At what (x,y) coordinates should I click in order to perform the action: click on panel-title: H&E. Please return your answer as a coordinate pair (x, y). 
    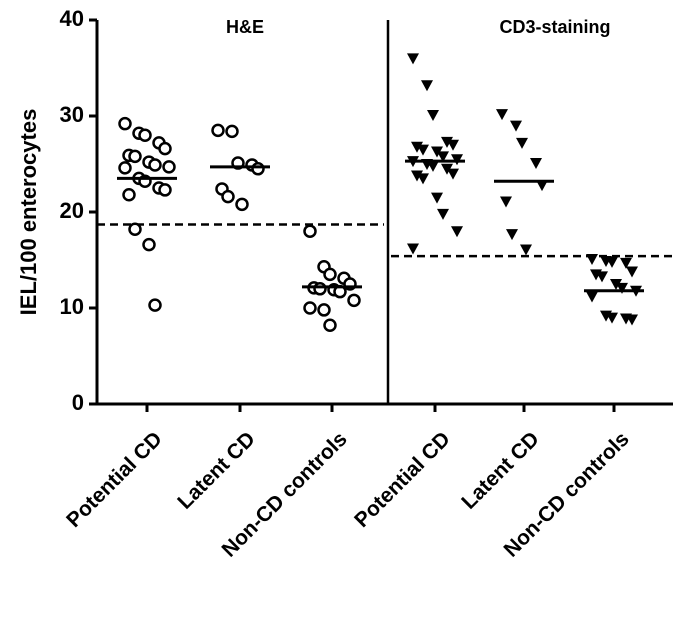
    Looking at the image, I should click on (245, 27).